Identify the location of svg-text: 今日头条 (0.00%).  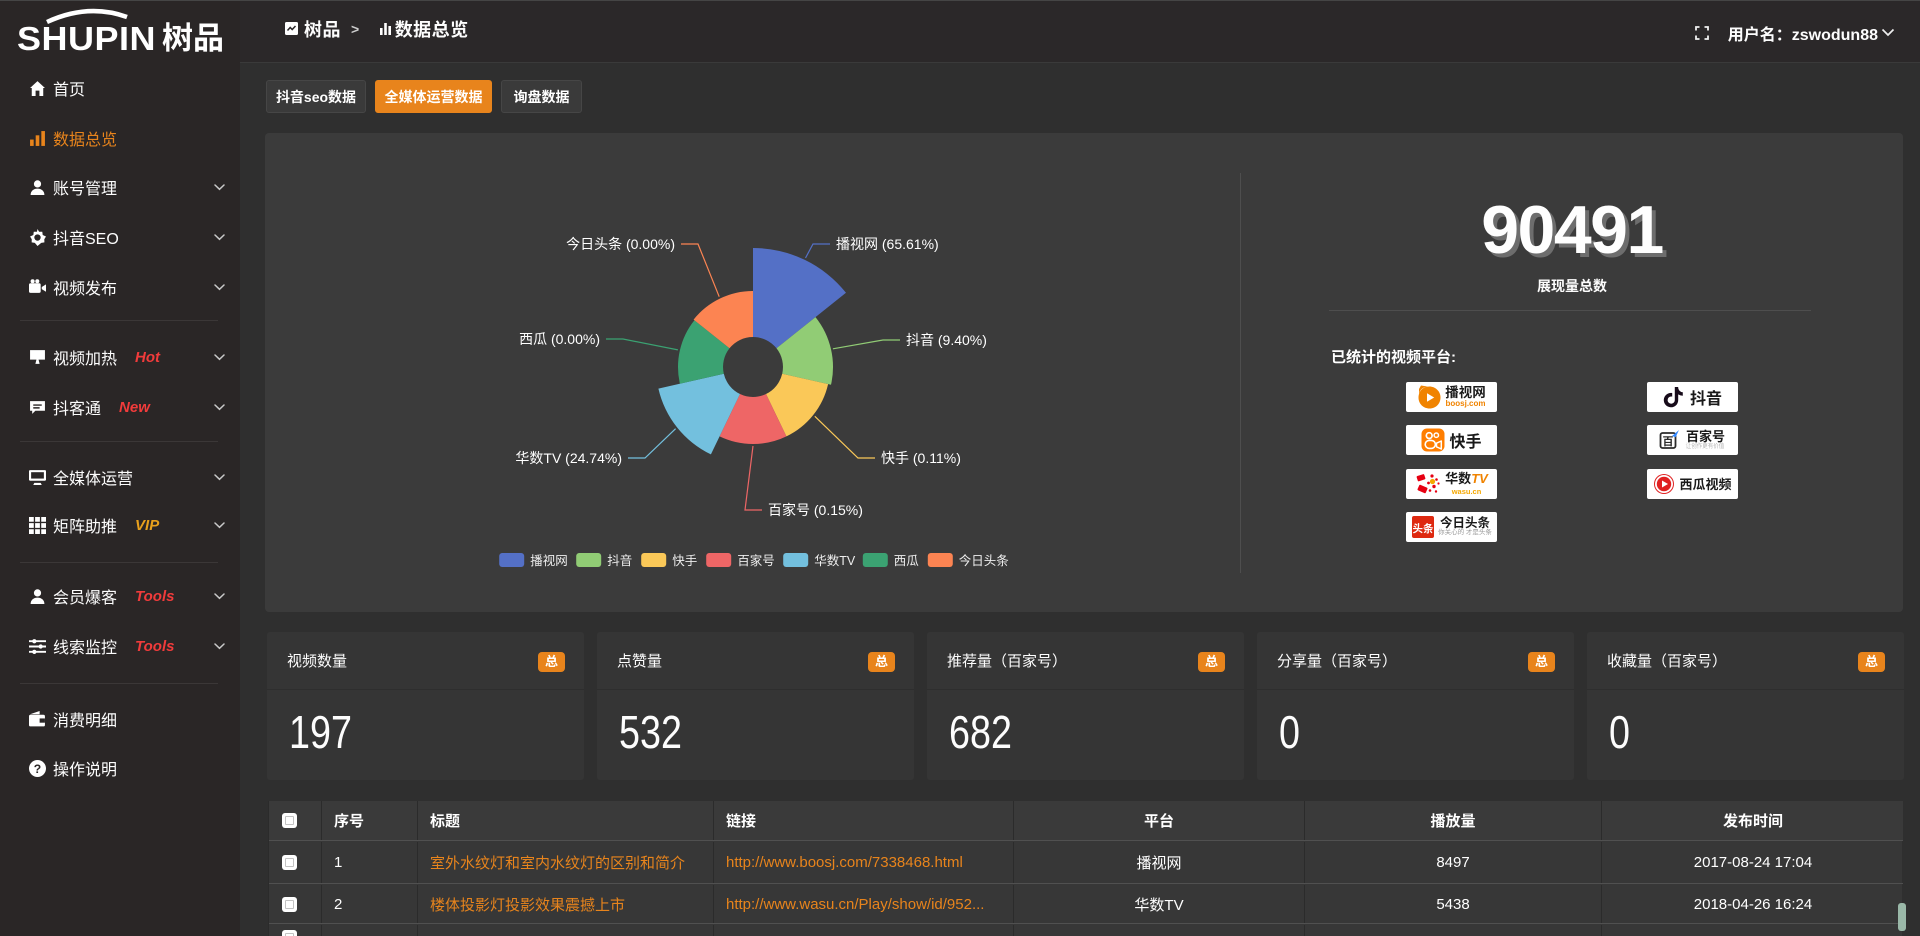
(620, 244).